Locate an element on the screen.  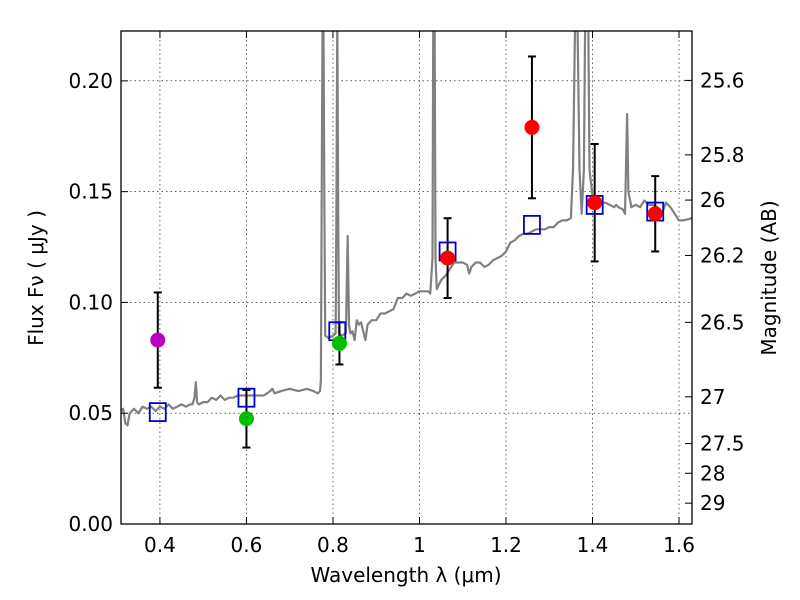
right-tick-label: 25.6 is located at coordinates (722, 80).